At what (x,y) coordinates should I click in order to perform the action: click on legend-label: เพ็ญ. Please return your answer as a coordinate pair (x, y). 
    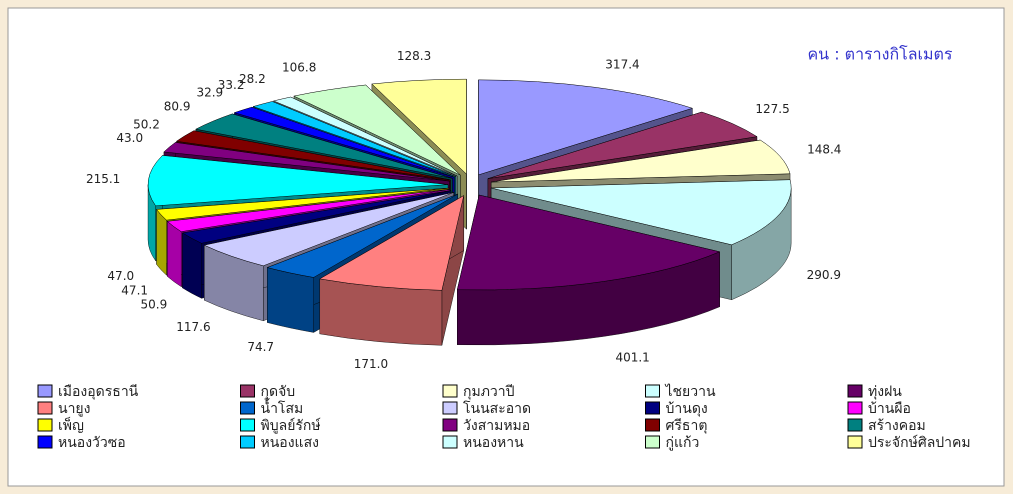
    Looking at the image, I should click on (71, 425).